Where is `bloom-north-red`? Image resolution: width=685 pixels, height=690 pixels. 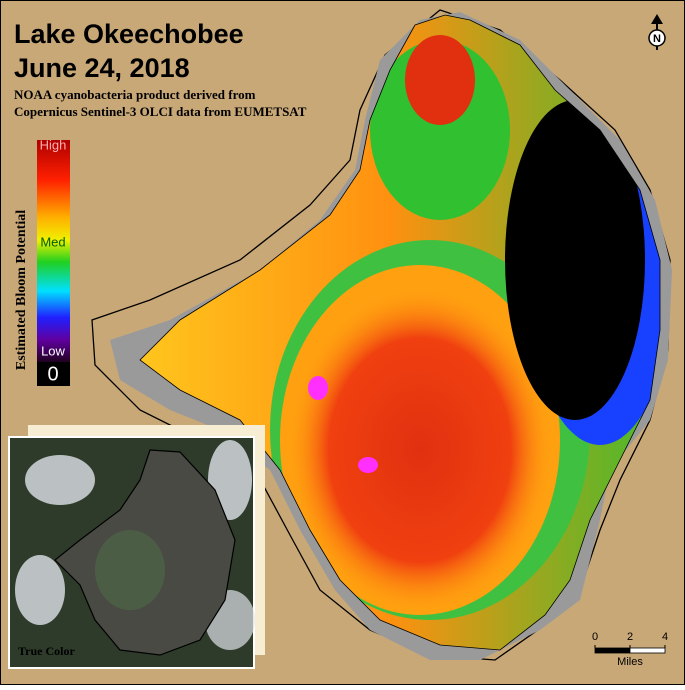
bloom-north-red is located at coordinates (440, 80).